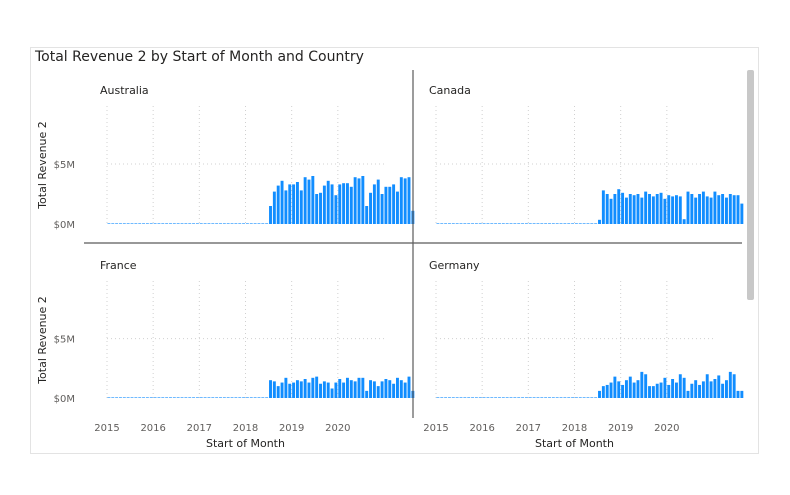  Describe the element at coordinates (528, 428) in the screenshot. I see `x-tick-label: 2017` at that location.